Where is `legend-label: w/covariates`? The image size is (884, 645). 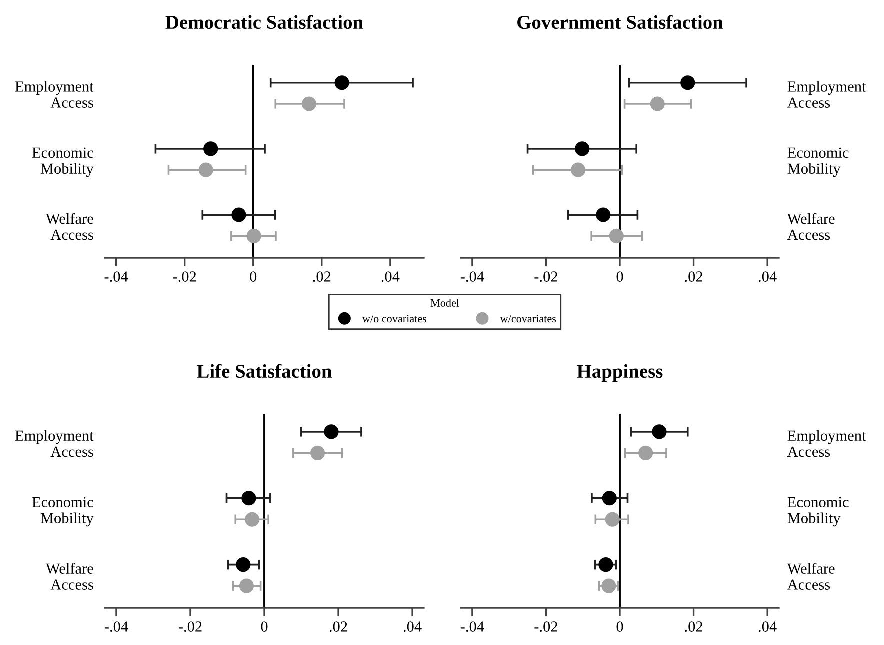
legend-label: w/covariates is located at coordinates (528, 319).